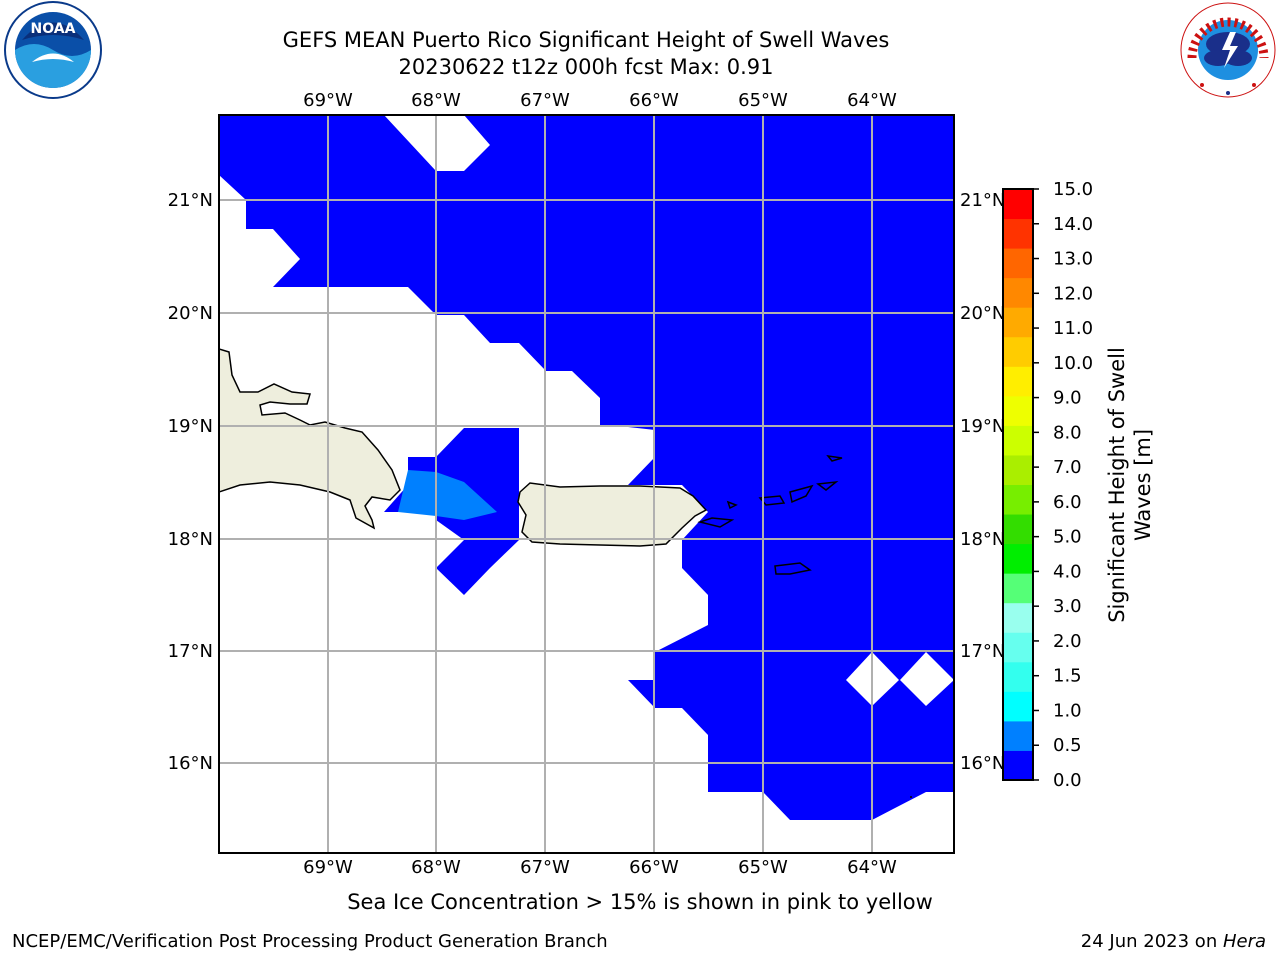 This screenshot has height=960, width=1280. What do you see at coordinates (982, 763) in the screenshot?
I see `lat-label-right: 16°N` at bounding box center [982, 763].